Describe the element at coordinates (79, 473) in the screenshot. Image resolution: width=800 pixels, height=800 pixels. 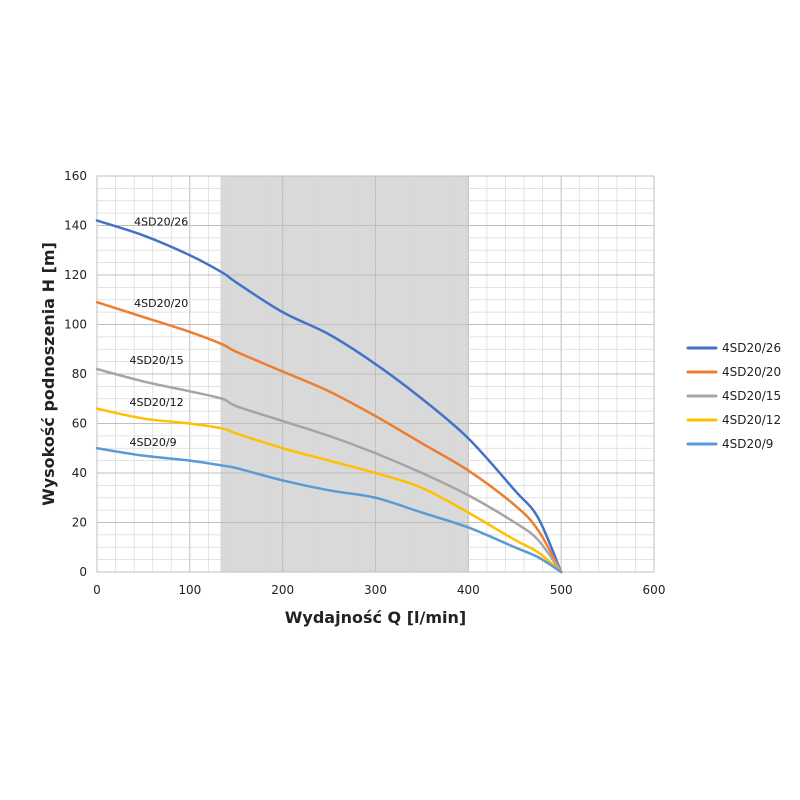
I see `y-tick-label: 40` at that location.